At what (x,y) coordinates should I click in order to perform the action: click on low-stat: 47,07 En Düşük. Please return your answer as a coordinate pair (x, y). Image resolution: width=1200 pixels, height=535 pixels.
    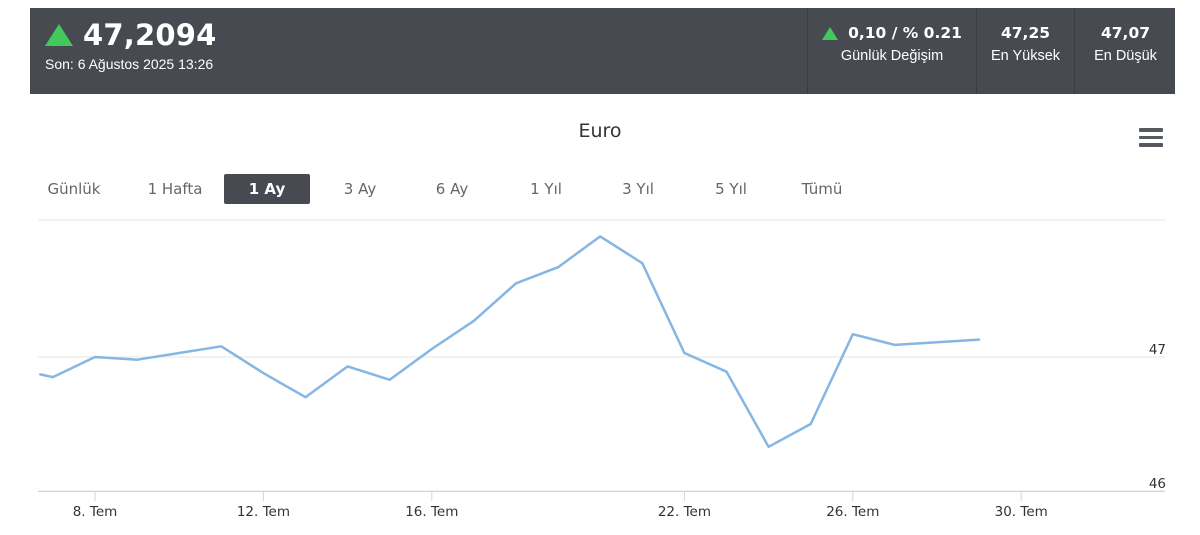
    Looking at the image, I should click on (1125, 51).